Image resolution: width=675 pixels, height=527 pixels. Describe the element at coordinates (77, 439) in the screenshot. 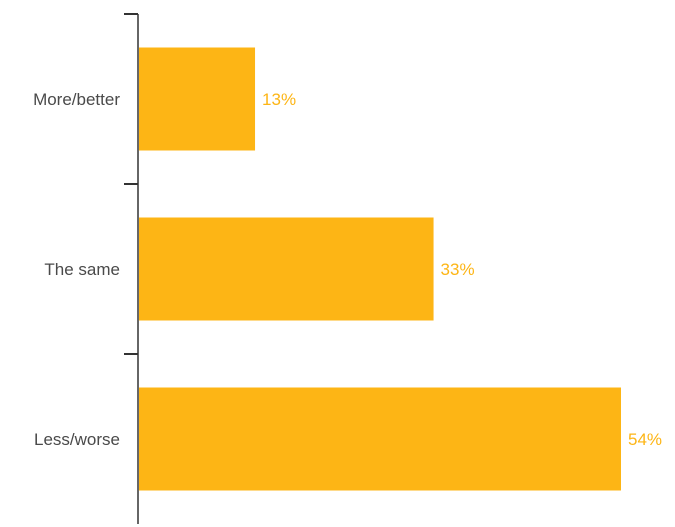

I see `category-label-less-worse: Less/worse` at that location.